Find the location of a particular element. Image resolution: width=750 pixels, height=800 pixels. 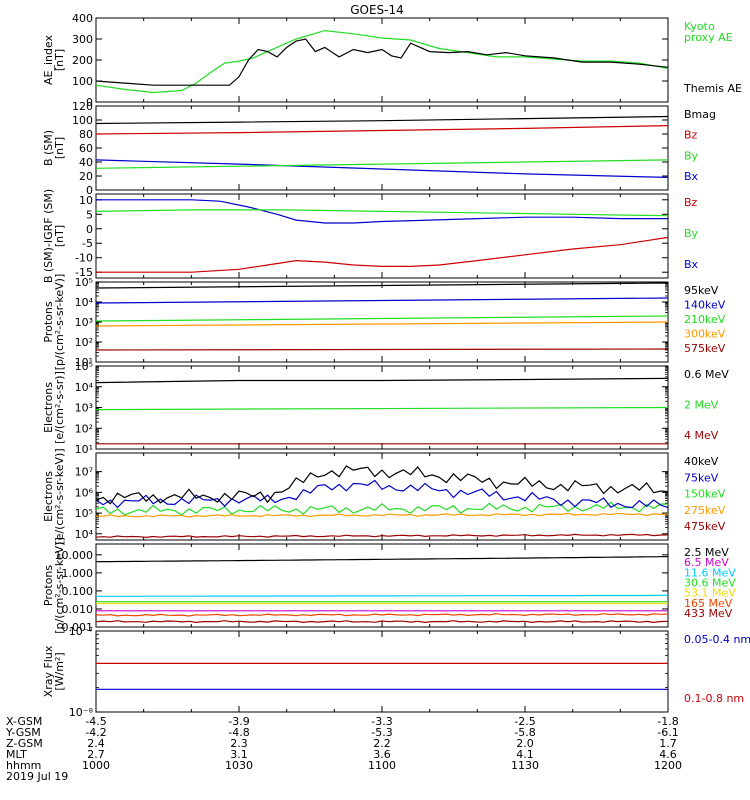

legend-label: 0.05-0.4 nm is located at coordinates (717, 639).